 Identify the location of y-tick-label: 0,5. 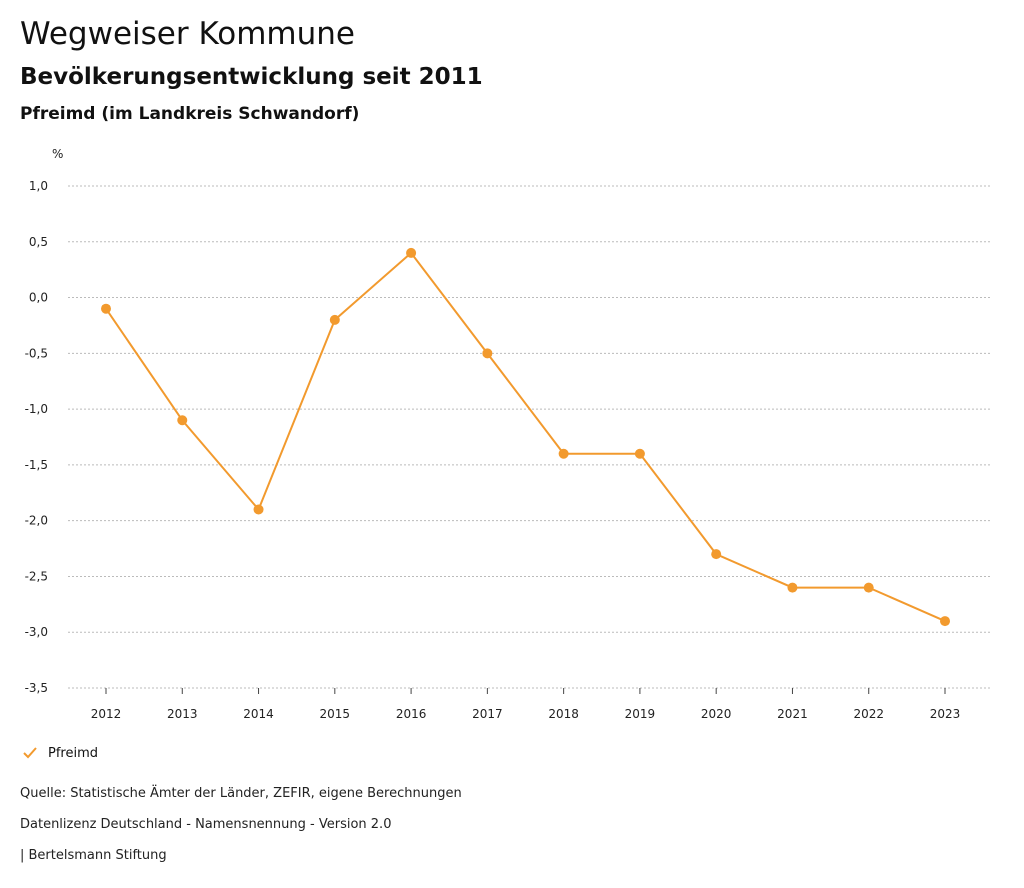
(38, 242).